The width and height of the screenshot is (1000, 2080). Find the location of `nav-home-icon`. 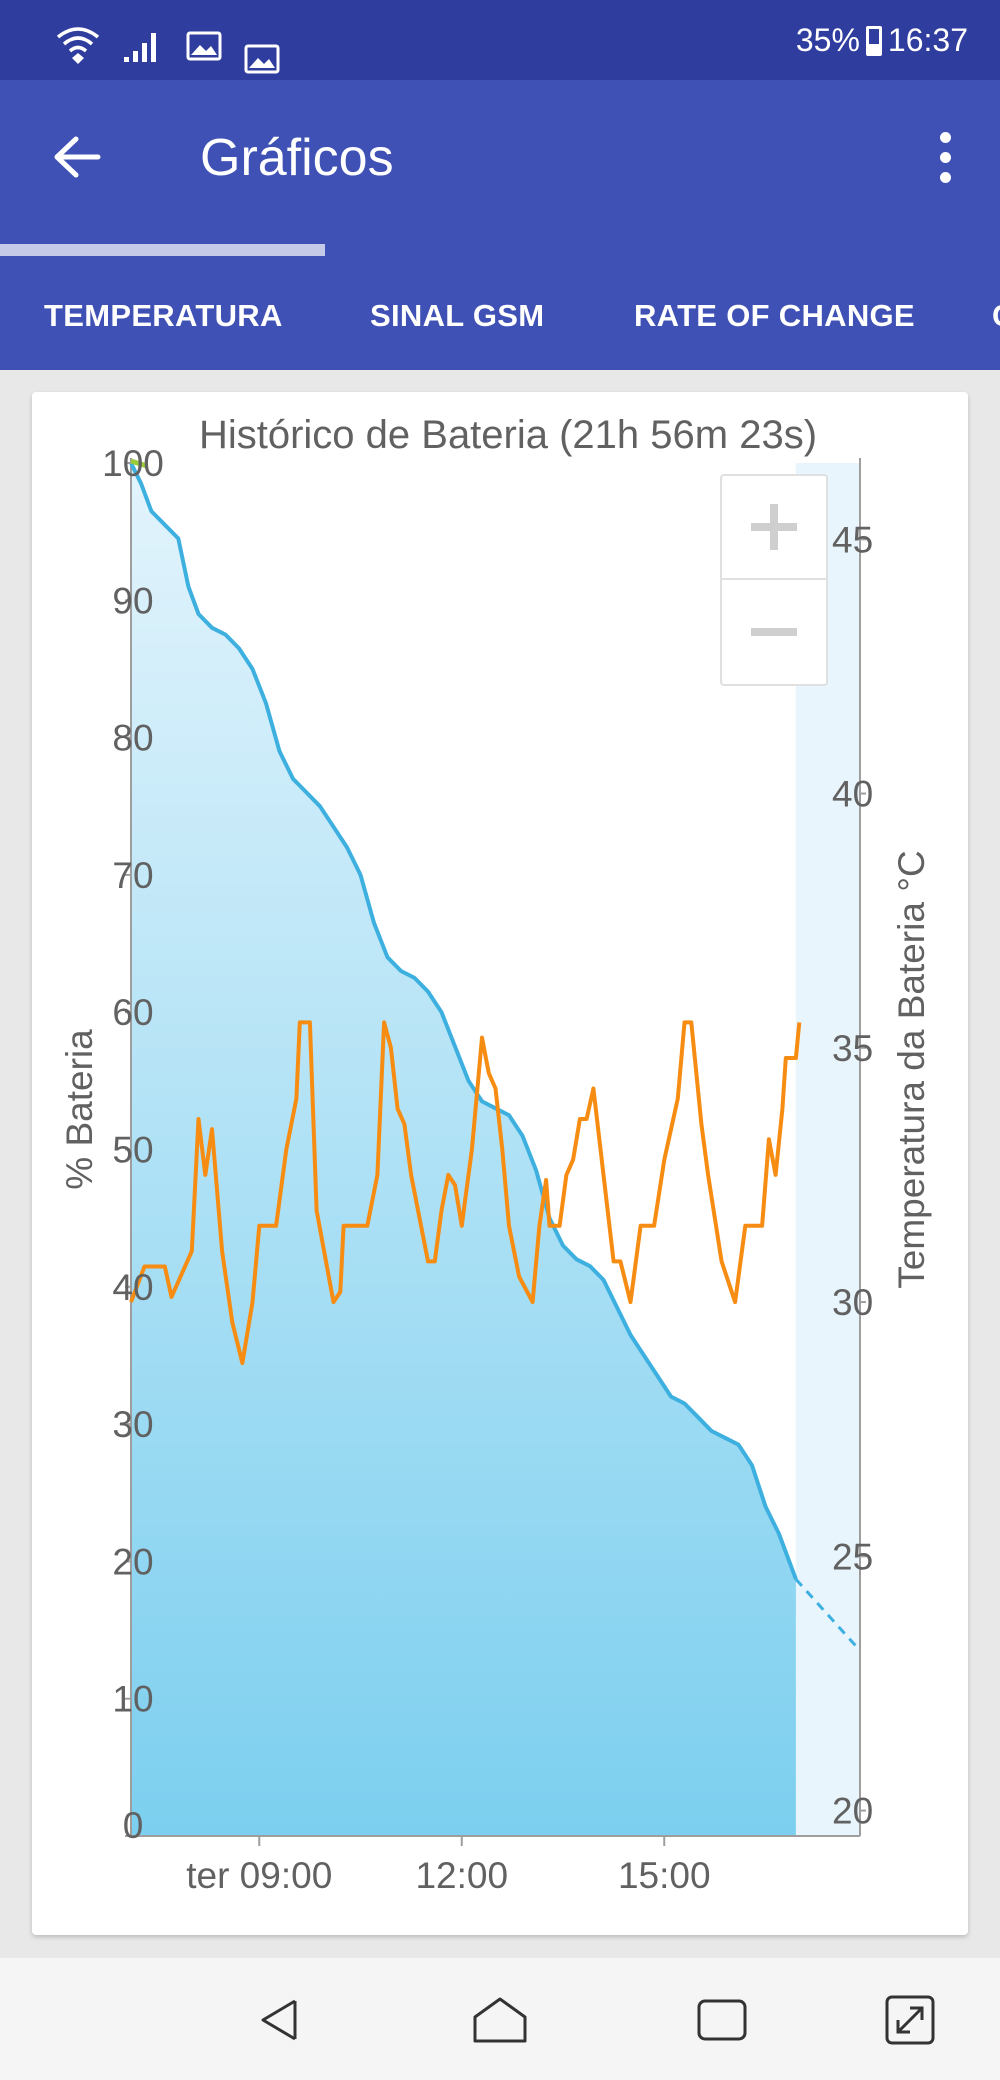

nav-home-icon is located at coordinates (500, 2020).